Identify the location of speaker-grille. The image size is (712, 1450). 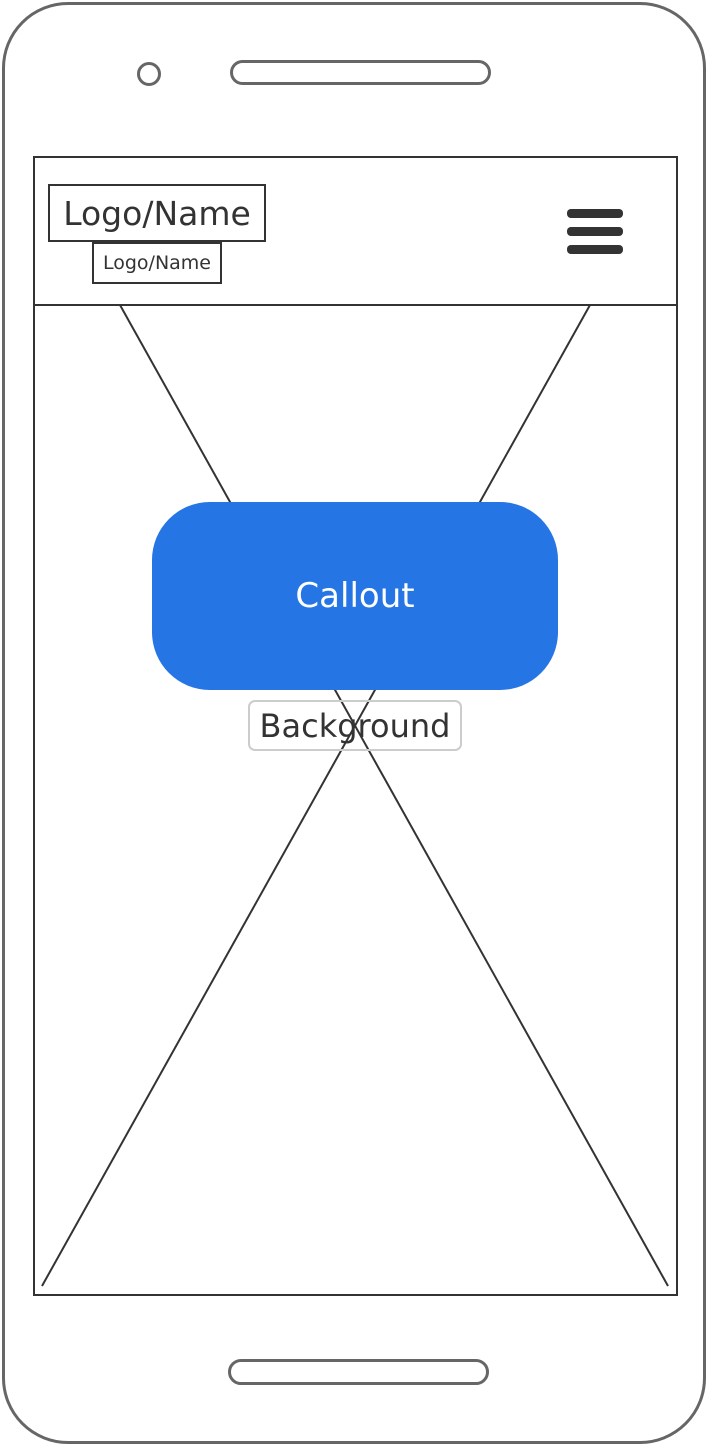
(360, 72).